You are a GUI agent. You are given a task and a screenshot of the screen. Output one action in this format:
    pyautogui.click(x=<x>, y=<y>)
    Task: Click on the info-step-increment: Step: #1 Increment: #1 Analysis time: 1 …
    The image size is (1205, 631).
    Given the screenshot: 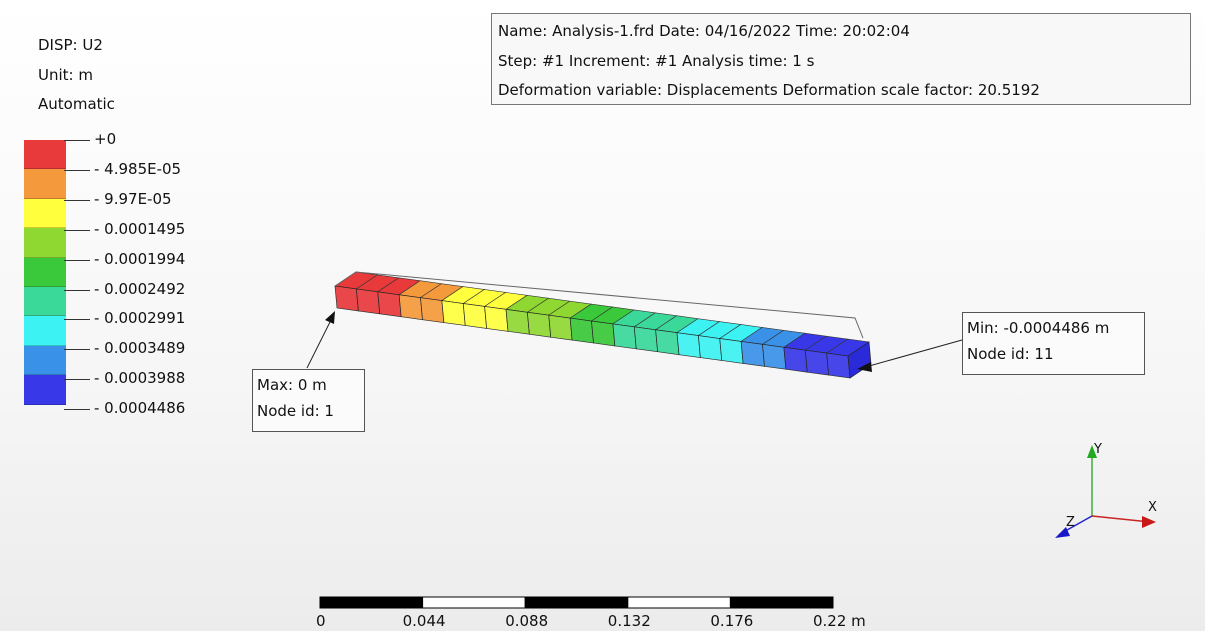 What is the action you would take?
    pyautogui.click(x=656, y=61)
    